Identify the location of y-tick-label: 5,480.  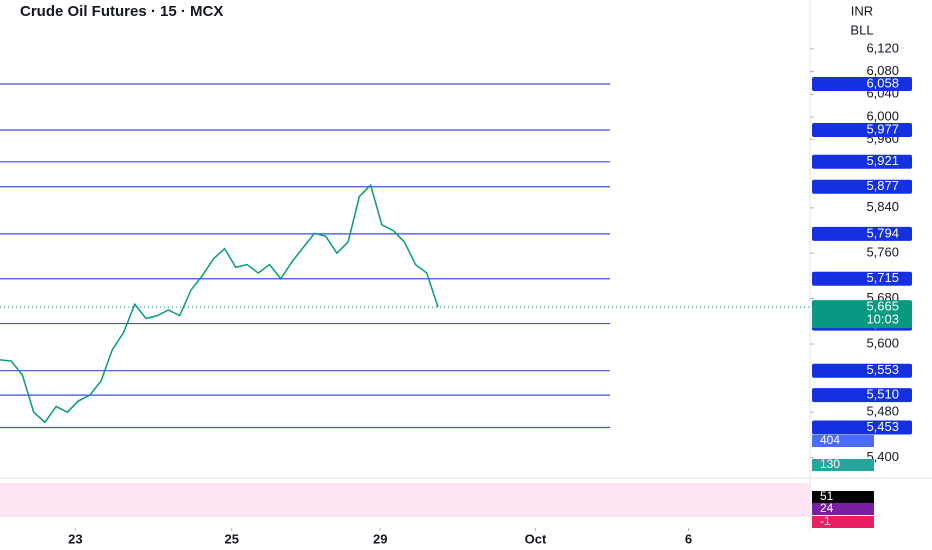
(882, 411).